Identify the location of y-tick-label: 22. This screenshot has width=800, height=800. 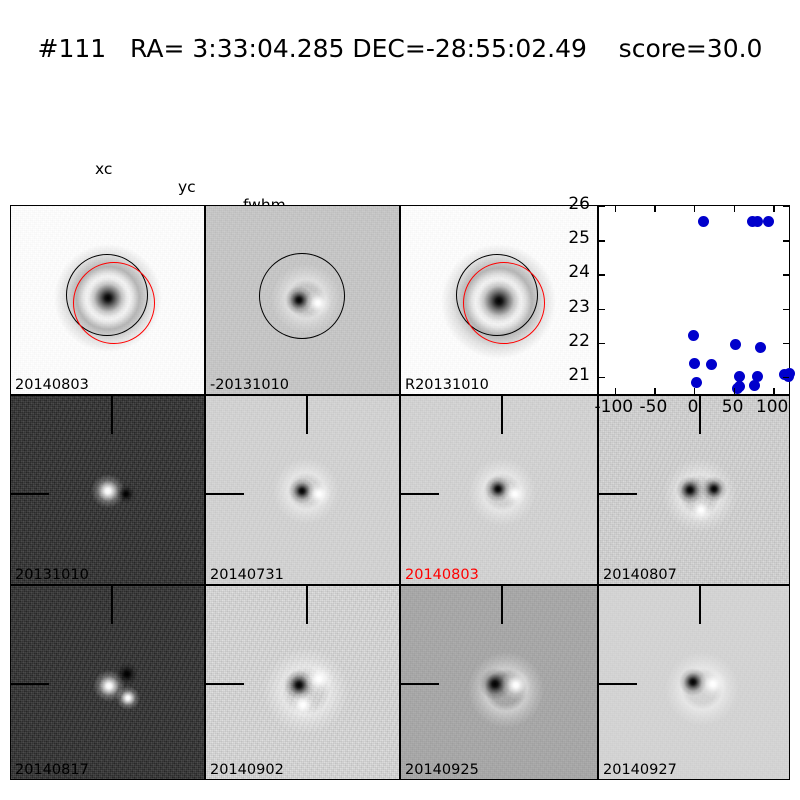
(579, 340).